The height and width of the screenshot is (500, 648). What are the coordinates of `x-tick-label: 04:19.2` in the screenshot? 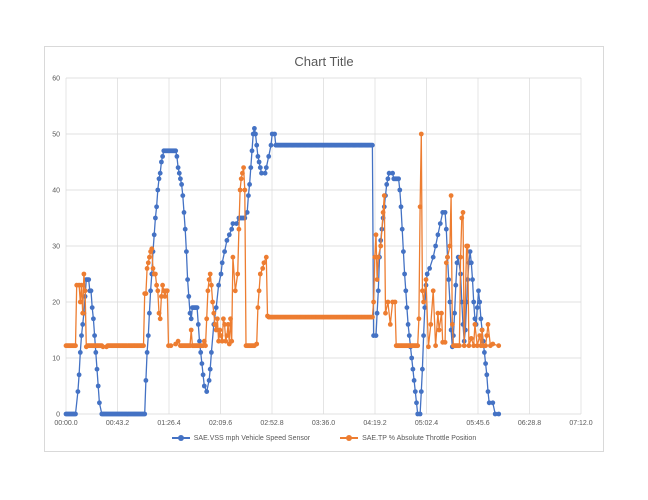 It's located at (374, 423).